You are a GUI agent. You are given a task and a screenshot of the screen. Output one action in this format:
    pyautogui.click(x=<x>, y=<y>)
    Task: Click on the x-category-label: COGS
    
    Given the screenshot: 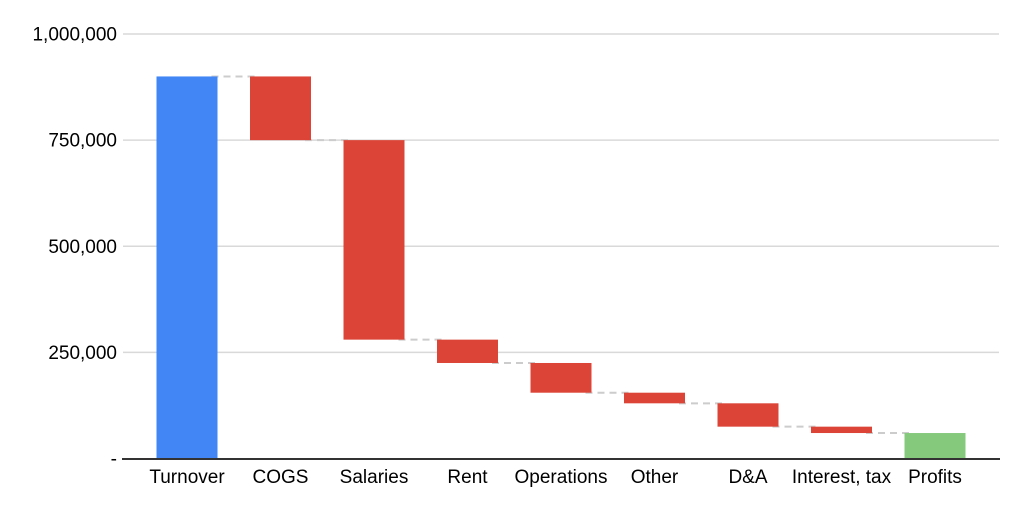 What is the action you would take?
    pyautogui.click(x=281, y=477)
    